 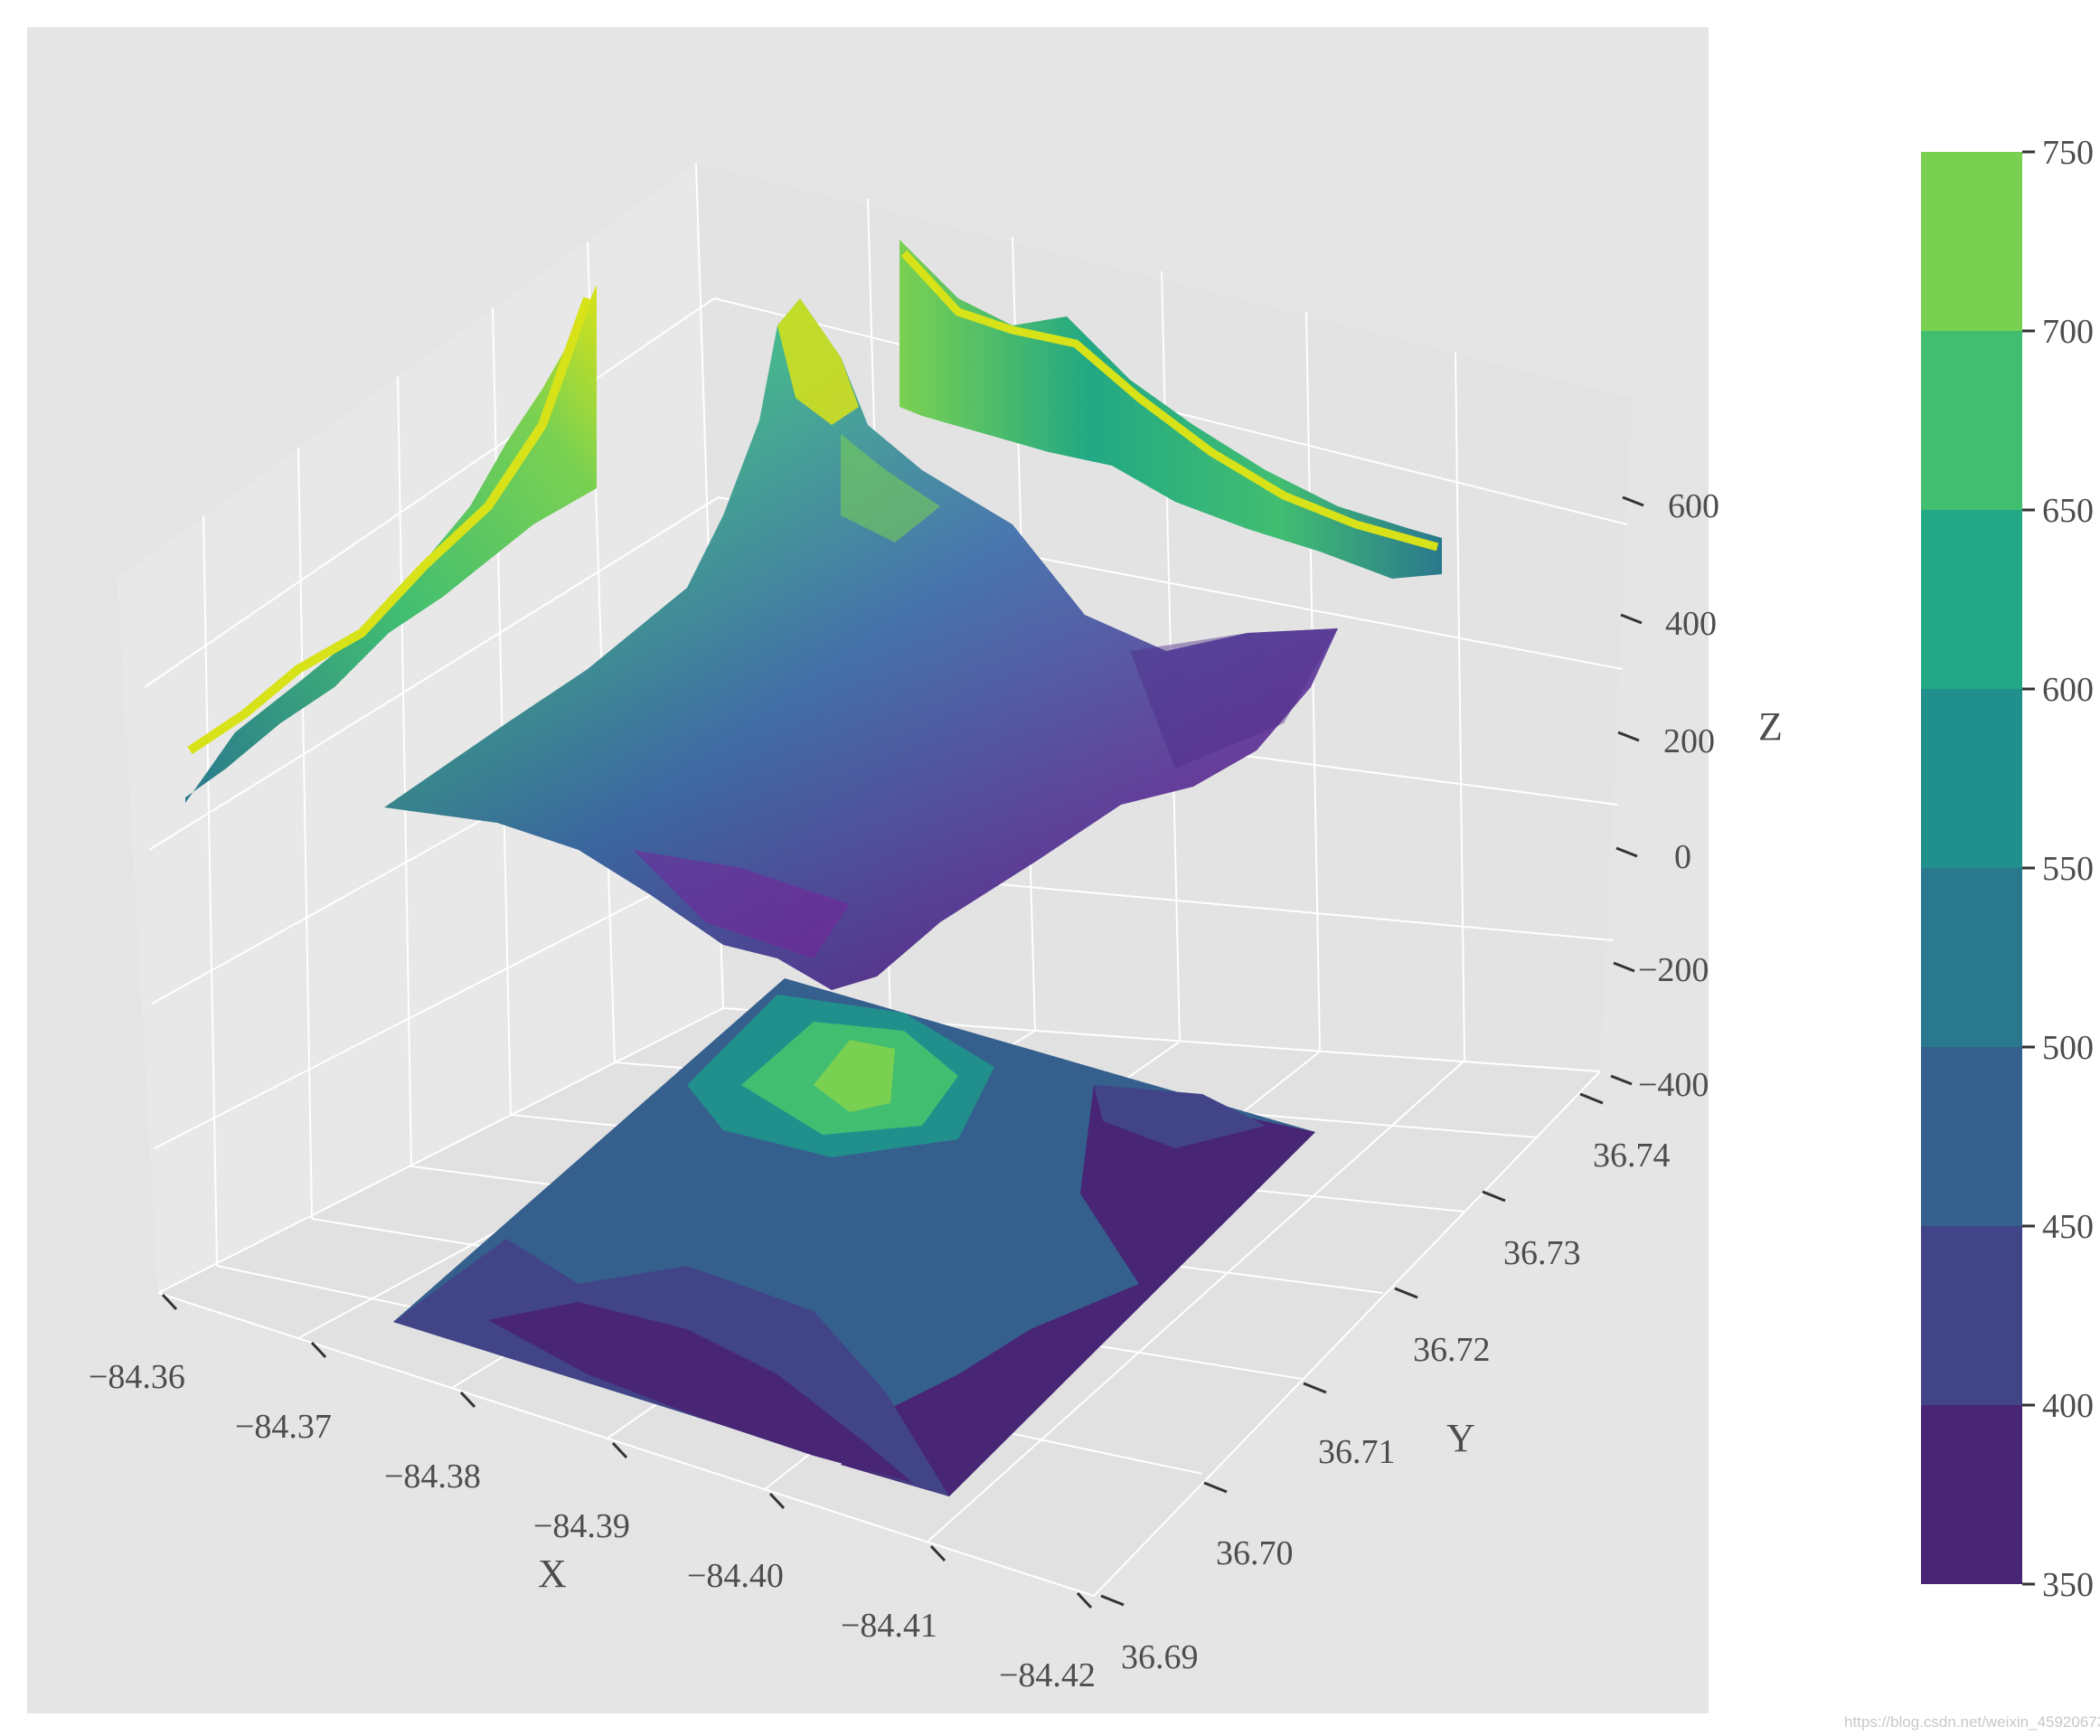 What do you see at coordinates (2068, 332) in the screenshot?
I see `colorbar-tick-label: 700` at bounding box center [2068, 332].